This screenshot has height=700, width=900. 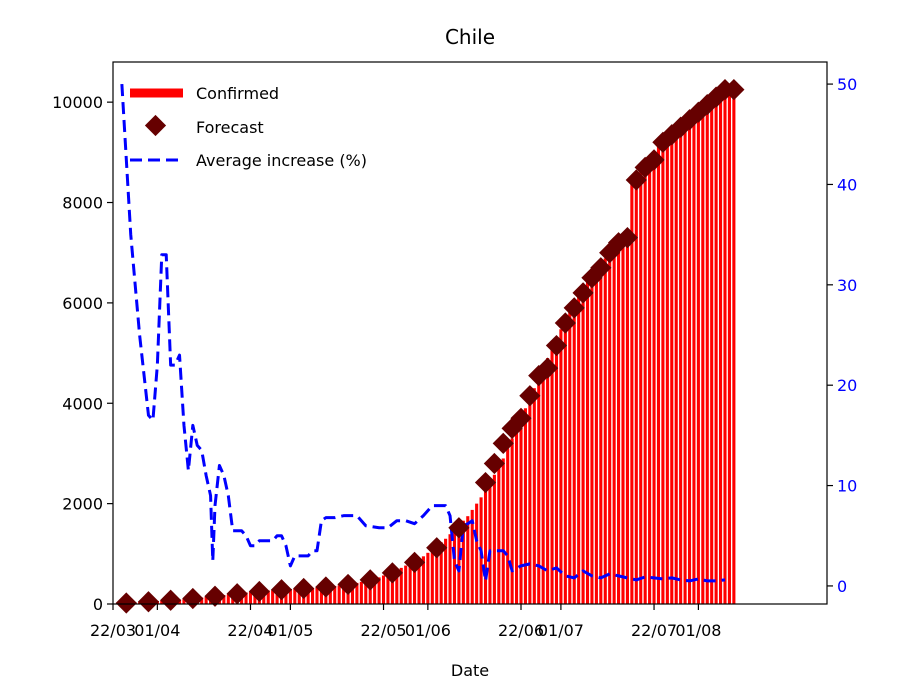 What do you see at coordinates (383, 630) in the screenshot?
I see `x-tick-label: 22/05` at bounding box center [383, 630].